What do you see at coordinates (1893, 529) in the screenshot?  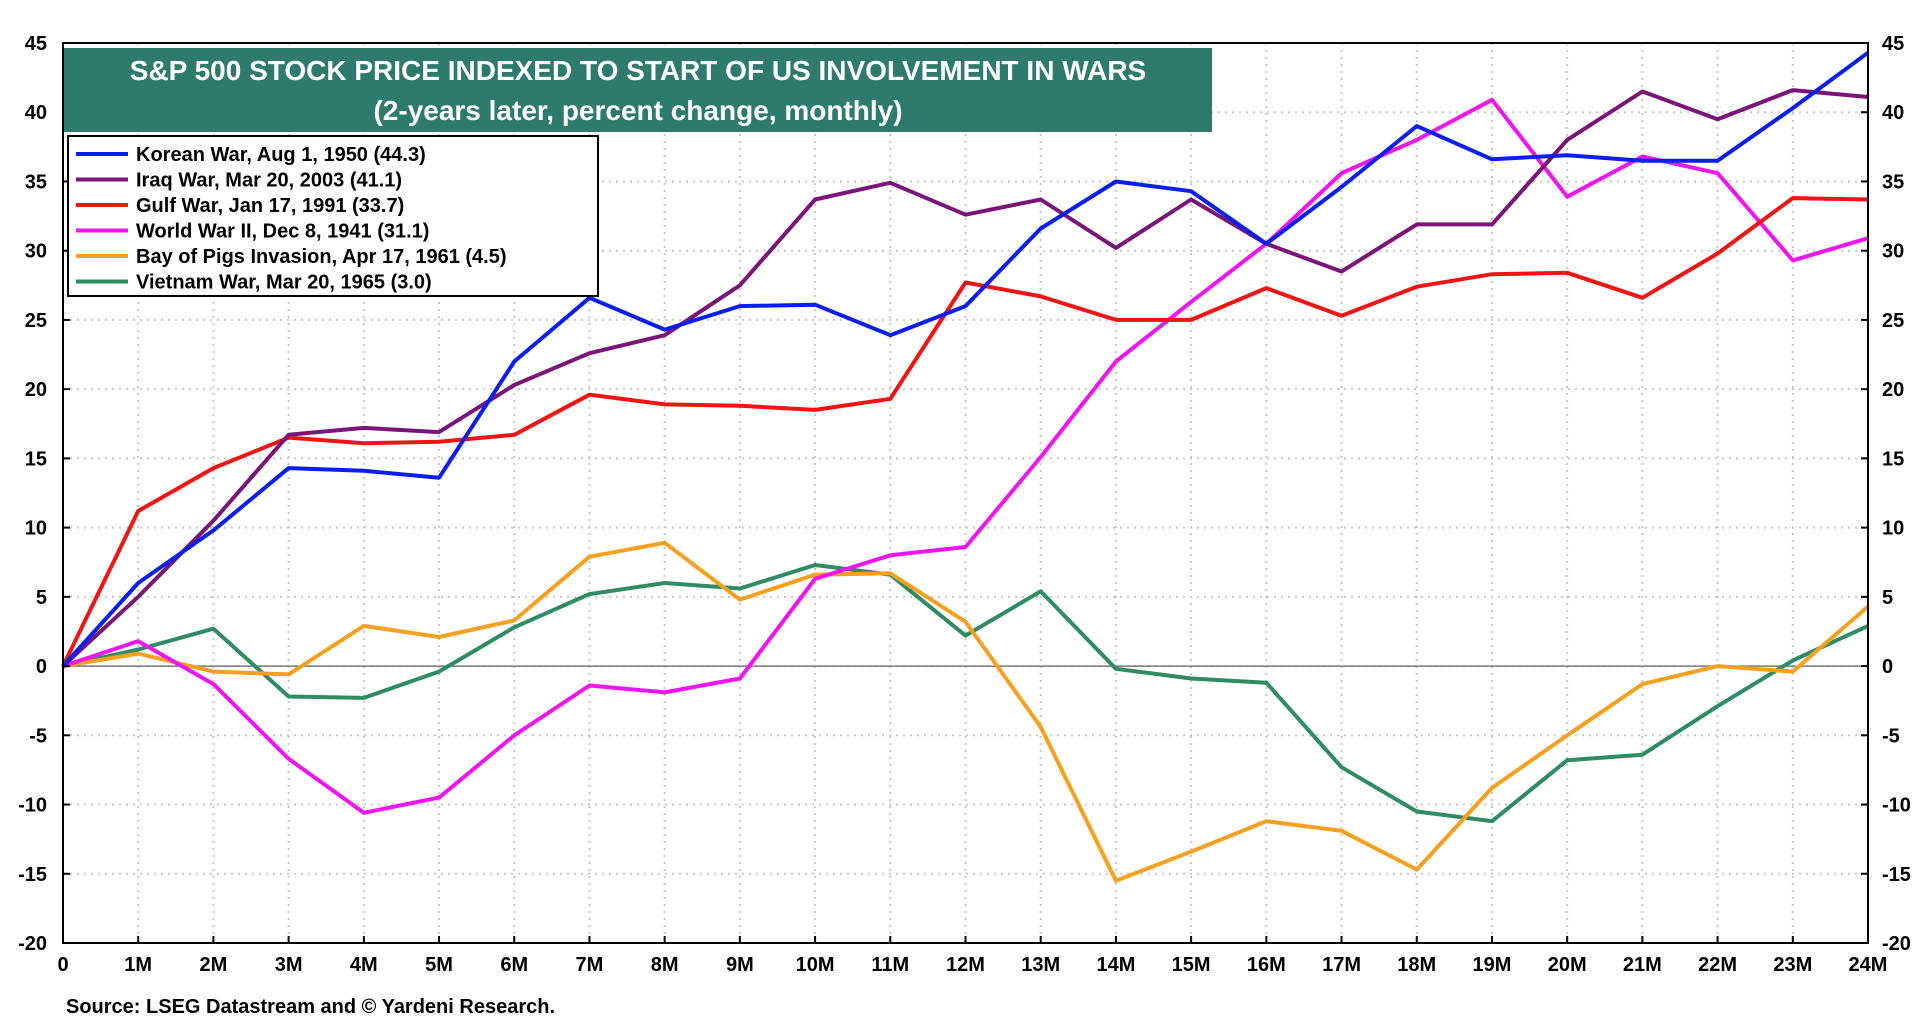 I see `y-tick-label-right: 10` at bounding box center [1893, 529].